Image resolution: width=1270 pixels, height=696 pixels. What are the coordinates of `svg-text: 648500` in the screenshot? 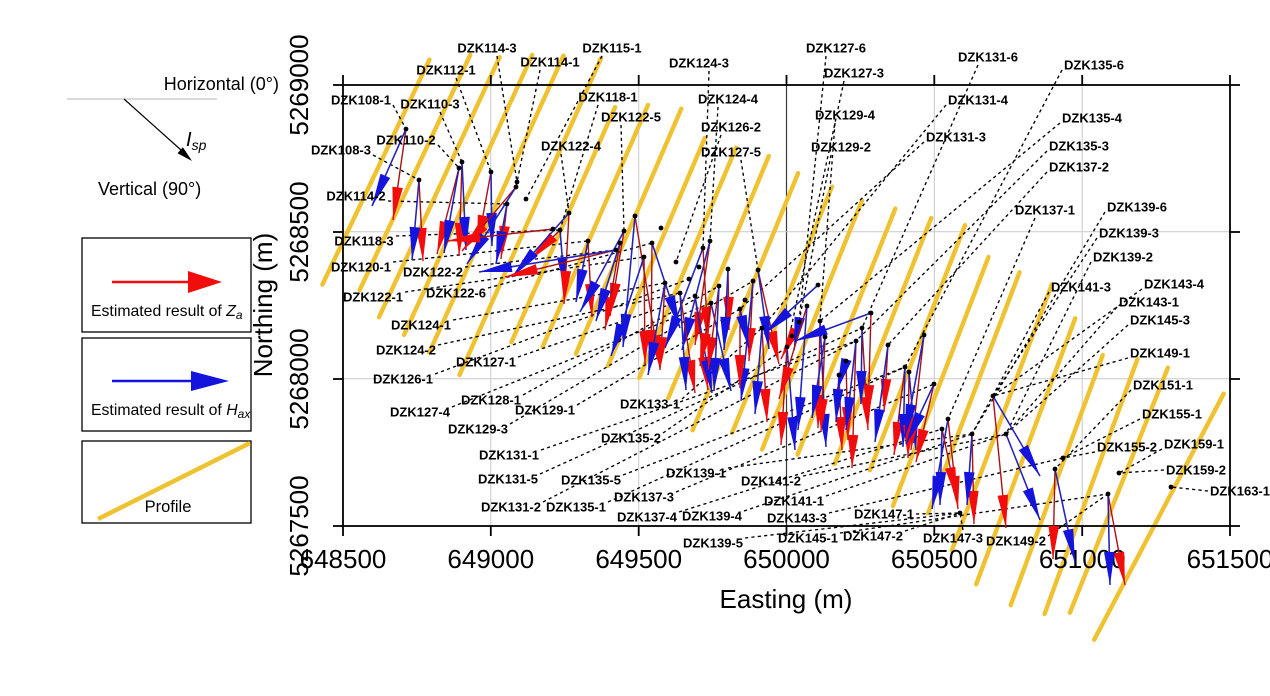 It's located at (343, 559).